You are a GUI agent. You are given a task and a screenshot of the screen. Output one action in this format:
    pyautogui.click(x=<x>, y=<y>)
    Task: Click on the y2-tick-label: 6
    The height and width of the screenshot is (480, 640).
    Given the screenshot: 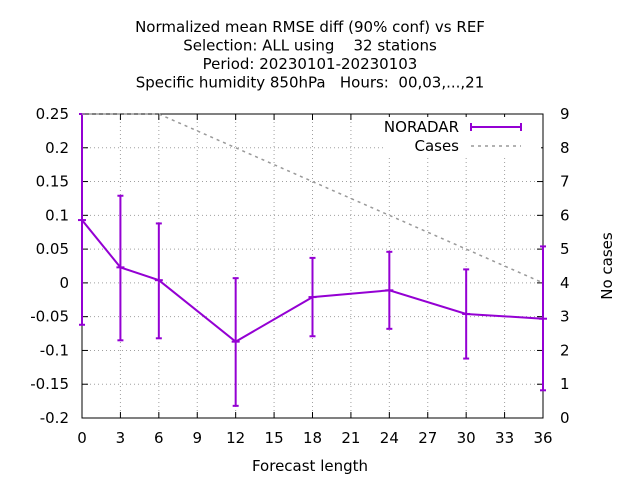 What is the action you would take?
    pyautogui.click(x=565, y=215)
    